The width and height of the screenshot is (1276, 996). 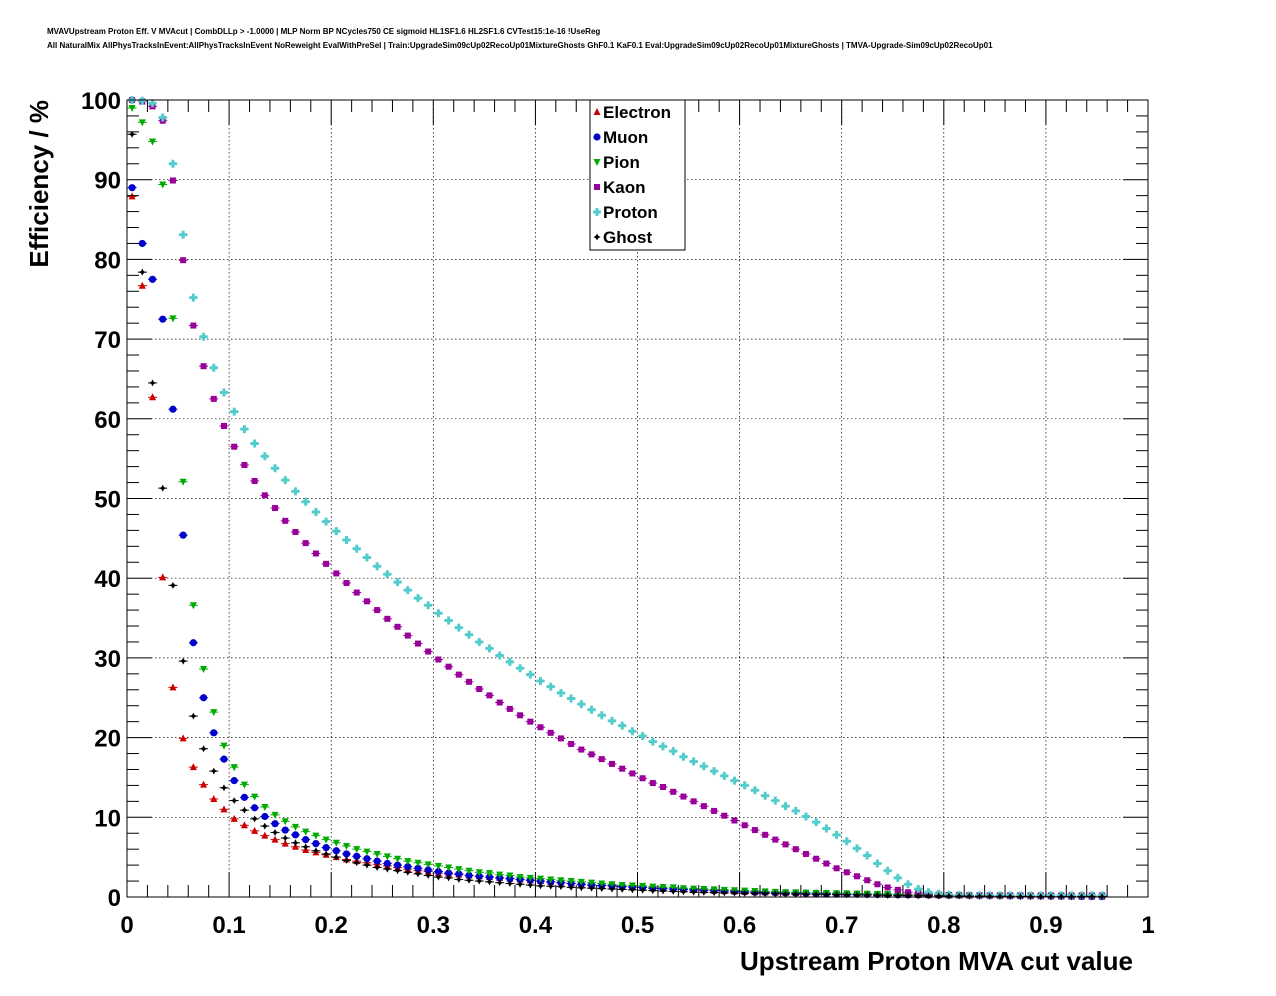 I want to click on x-tick-label: 0.3, so click(x=433, y=925).